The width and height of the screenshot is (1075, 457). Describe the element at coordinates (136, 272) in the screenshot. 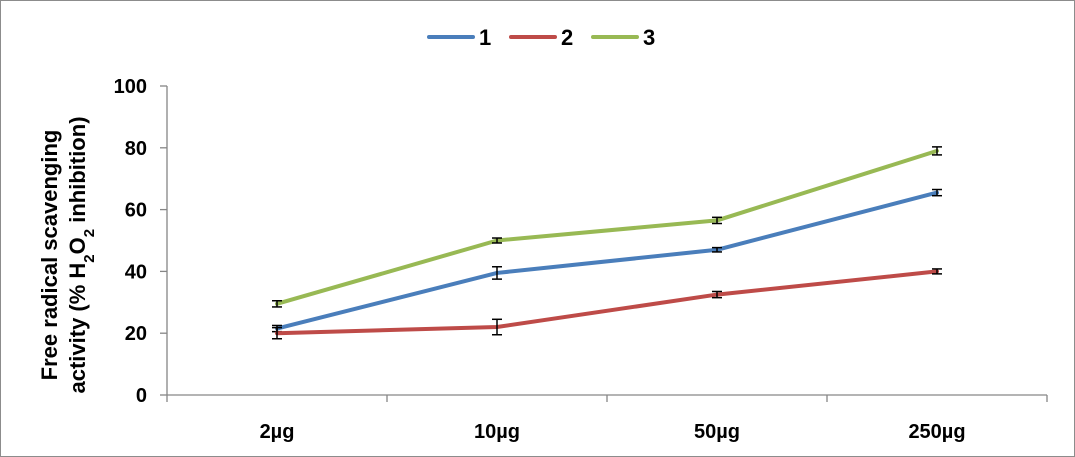

I see `y-tick-label: 40` at that location.